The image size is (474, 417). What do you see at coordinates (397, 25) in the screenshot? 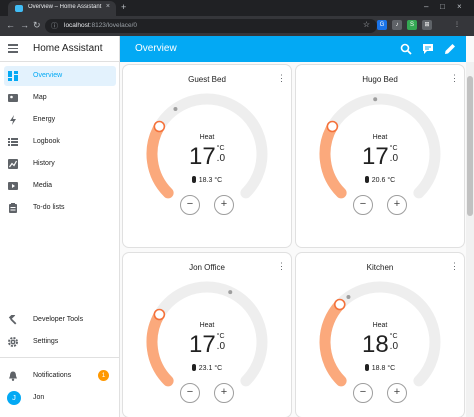
I see `extension-music-icon: ♪` at bounding box center [397, 25].